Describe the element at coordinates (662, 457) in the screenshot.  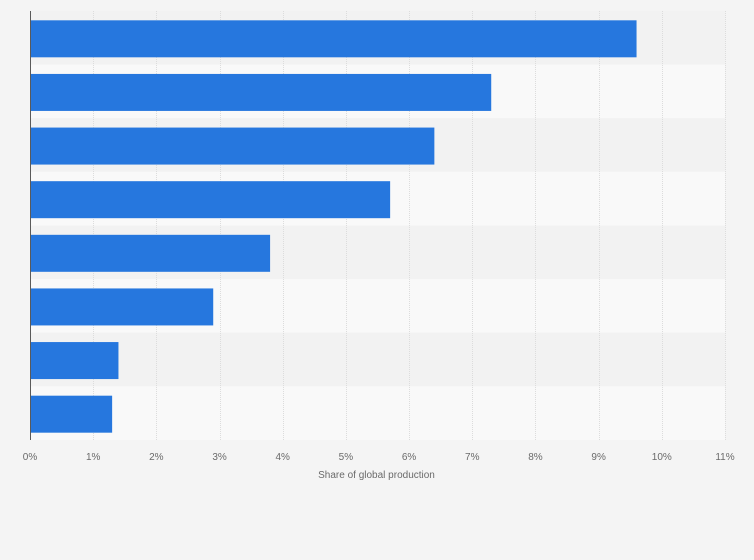
I see `x-tick-label: 10%` at that location.